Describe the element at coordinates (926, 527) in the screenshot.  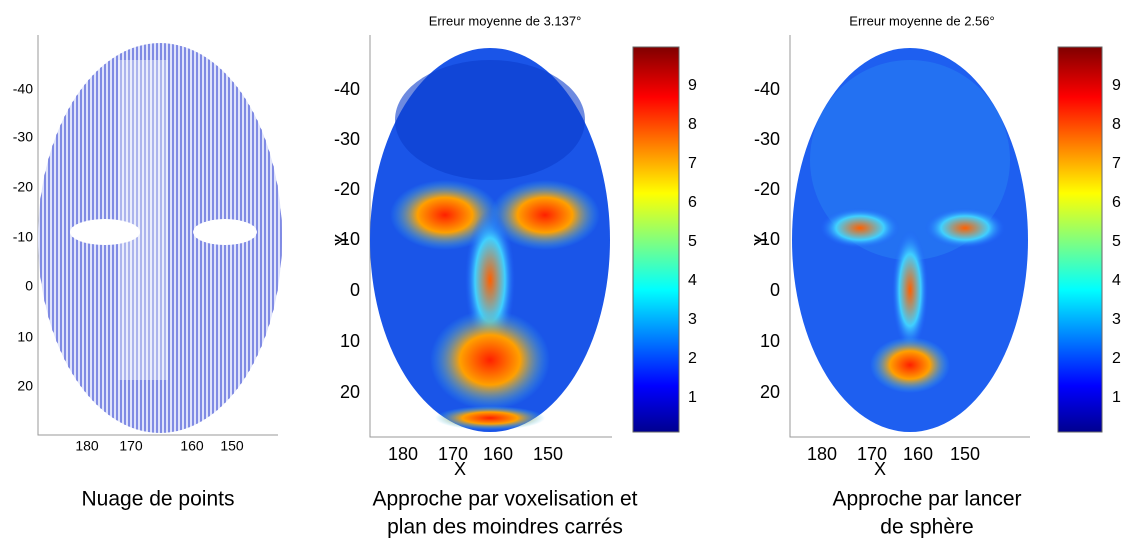
I see `caption: de sphère` at that location.